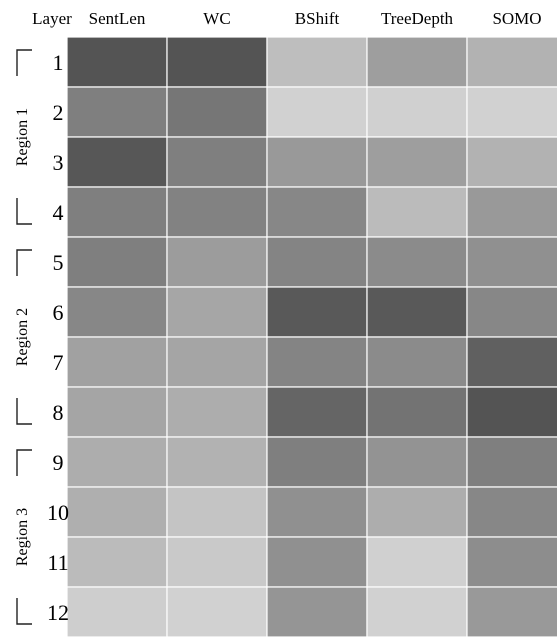 The width and height of the screenshot is (557, 637). I want to click on row-label: 5, so click(58, 262).